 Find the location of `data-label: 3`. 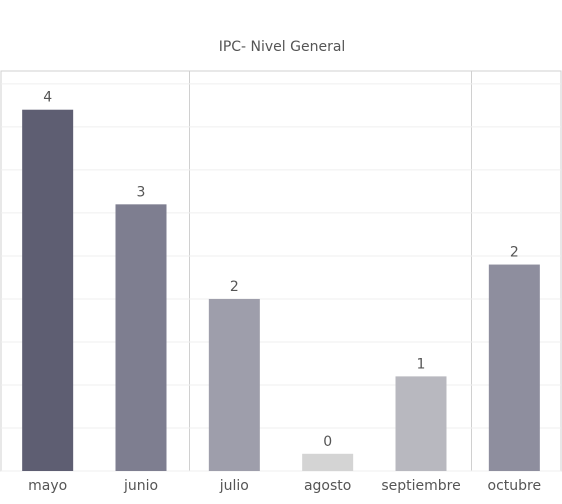

data-label: 3 is located at coordinates (141, 192).